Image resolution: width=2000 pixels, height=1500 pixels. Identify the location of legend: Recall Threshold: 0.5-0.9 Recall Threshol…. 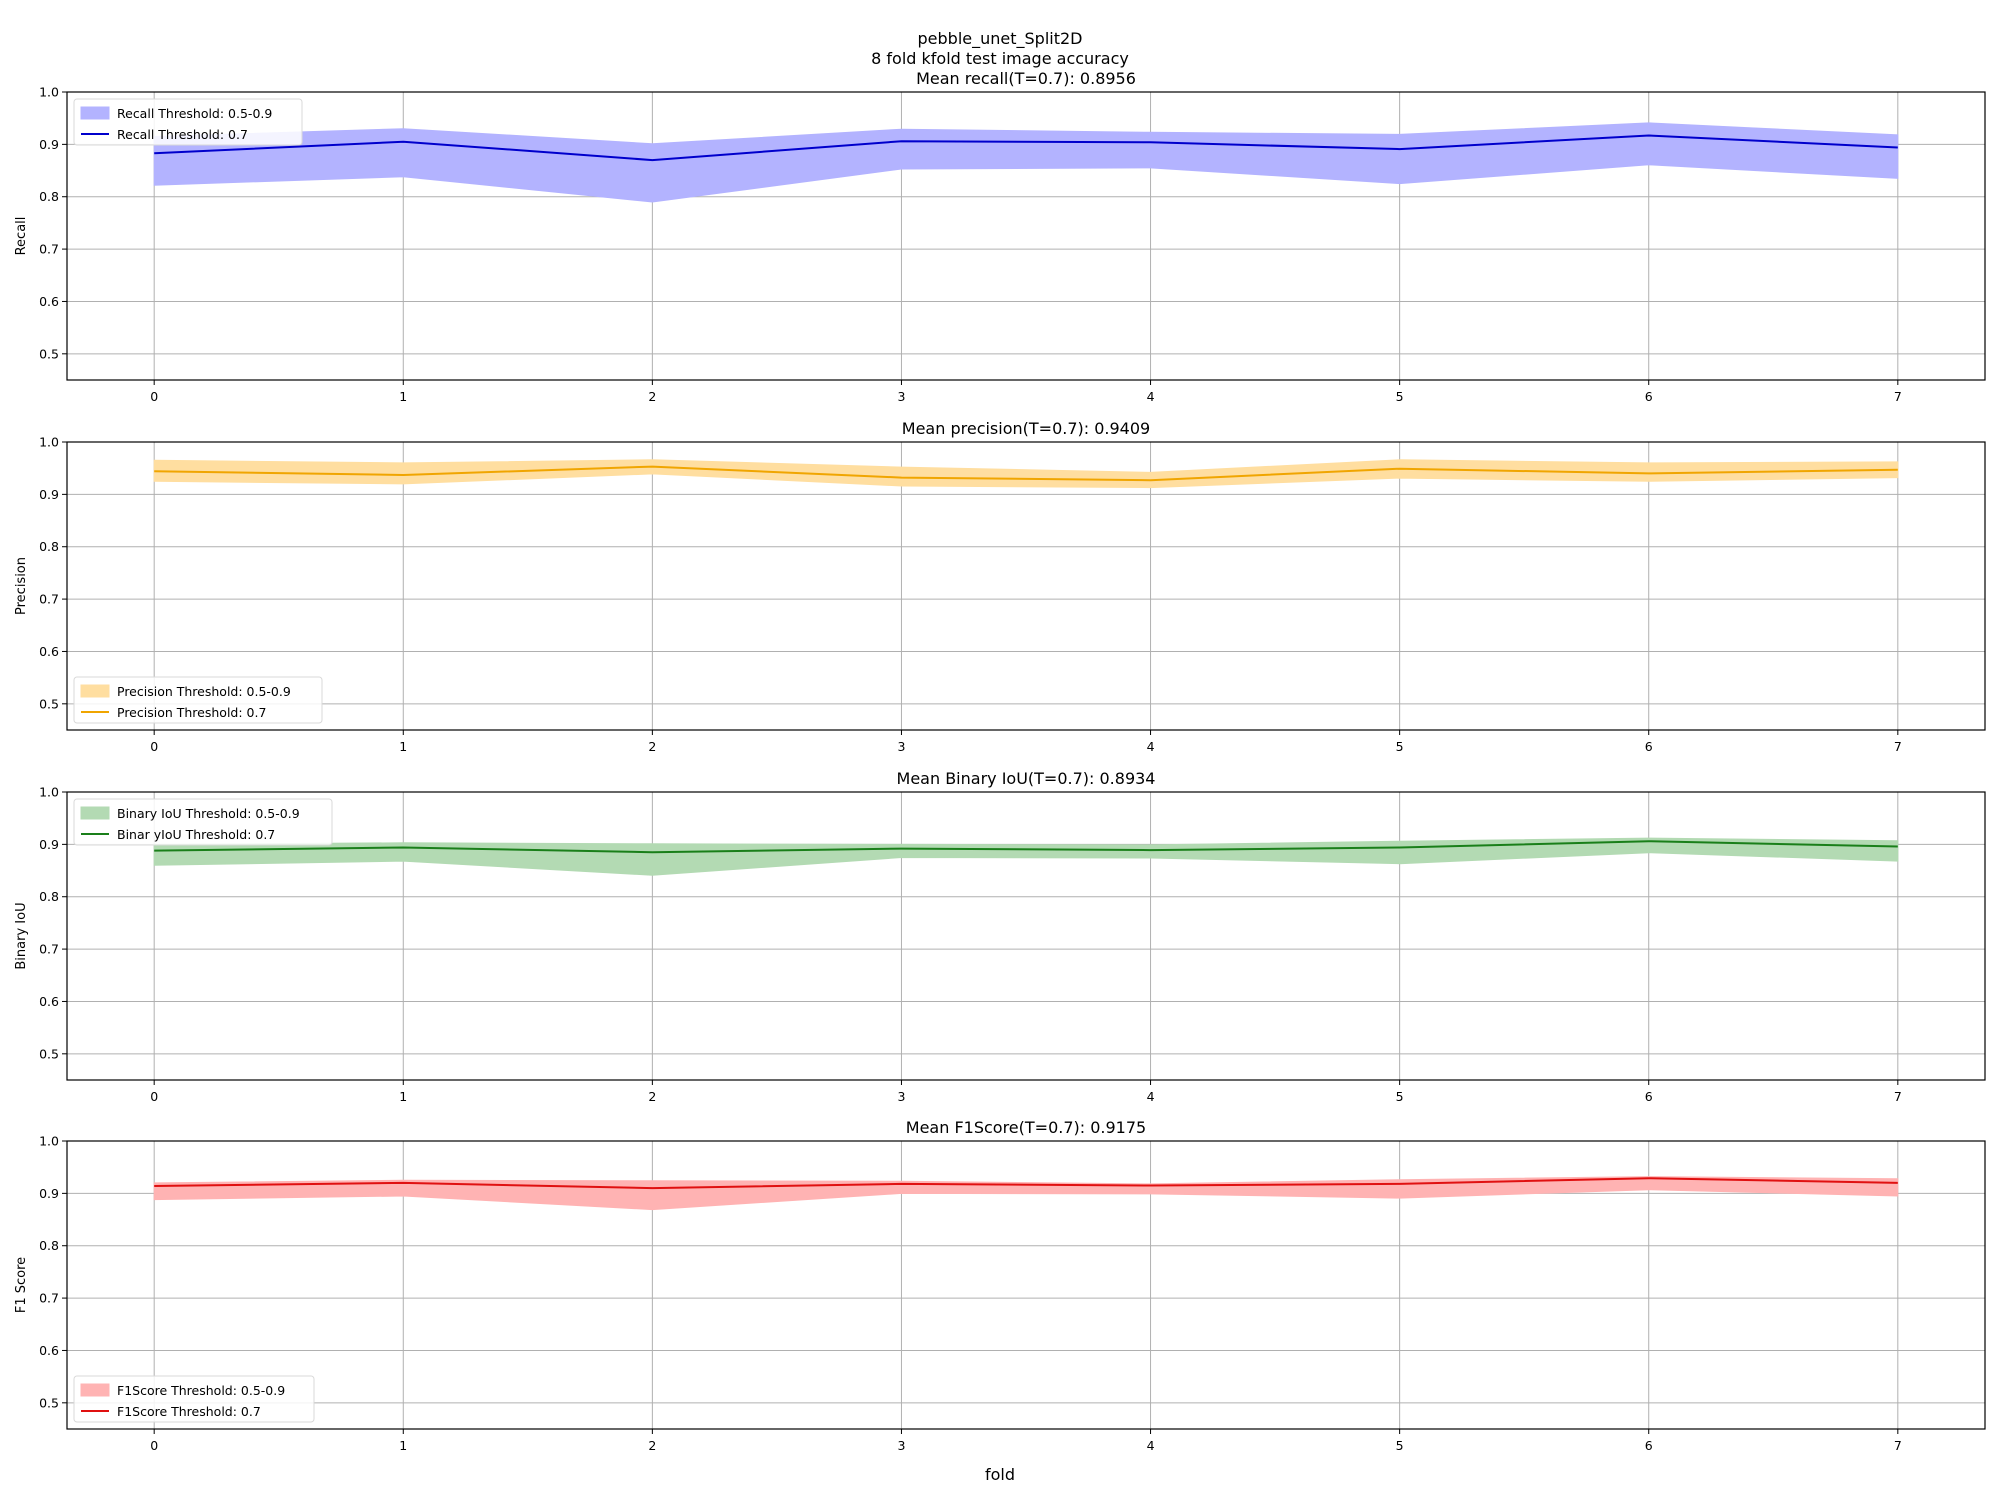
(188, 122).